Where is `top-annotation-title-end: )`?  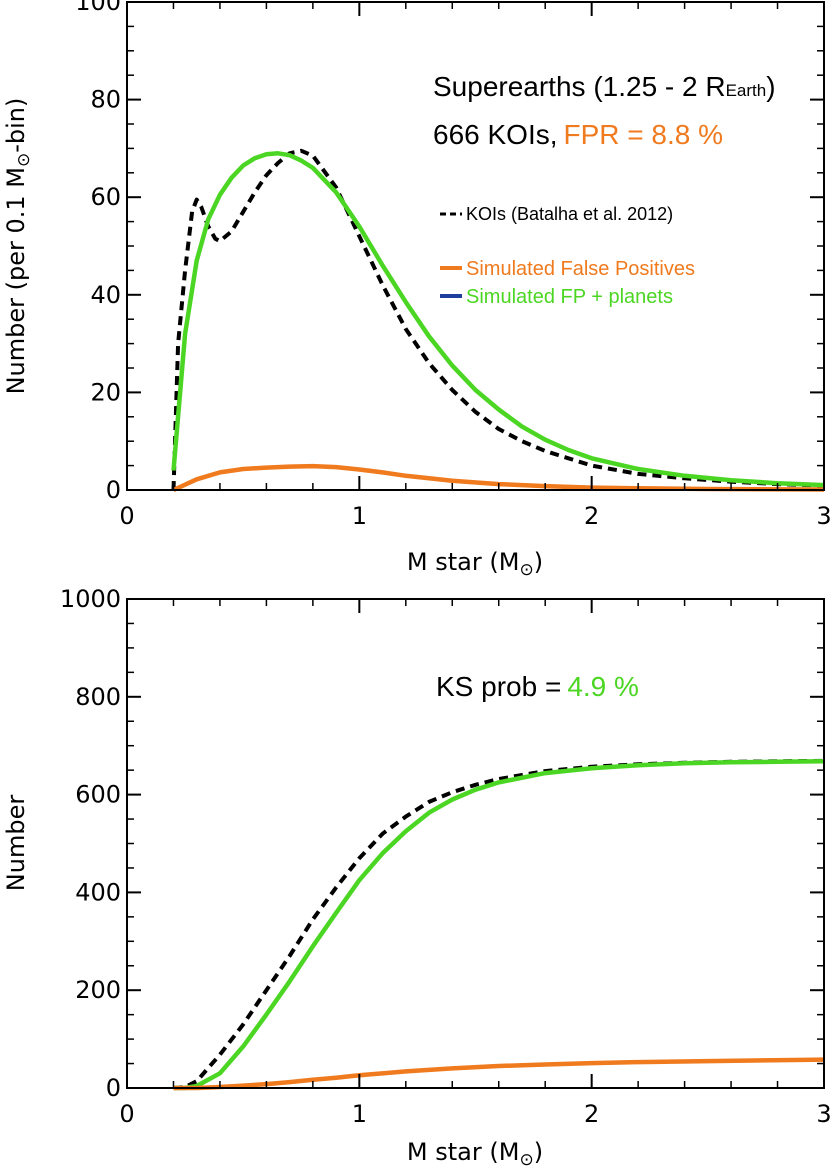
top-annotation-title-end: ) is located at coordinates (770, 86).